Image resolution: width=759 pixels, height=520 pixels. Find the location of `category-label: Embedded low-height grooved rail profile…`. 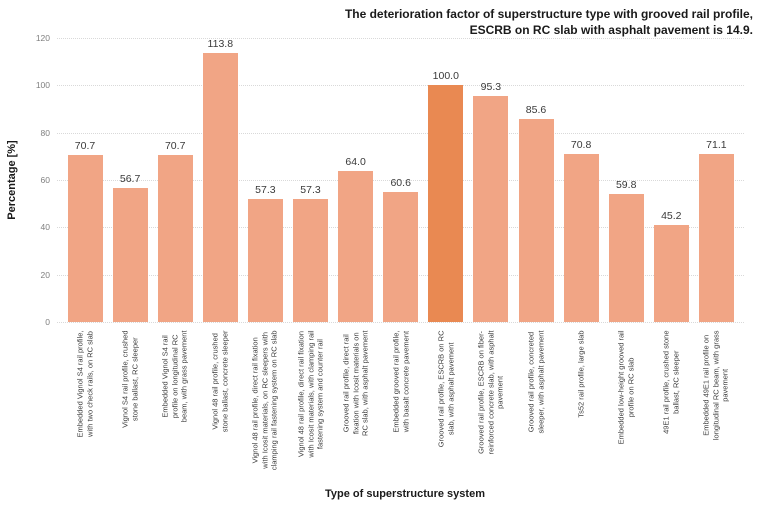

category-label: Embedded low-height grooved rail profile… is located at coordinates (626, 406).